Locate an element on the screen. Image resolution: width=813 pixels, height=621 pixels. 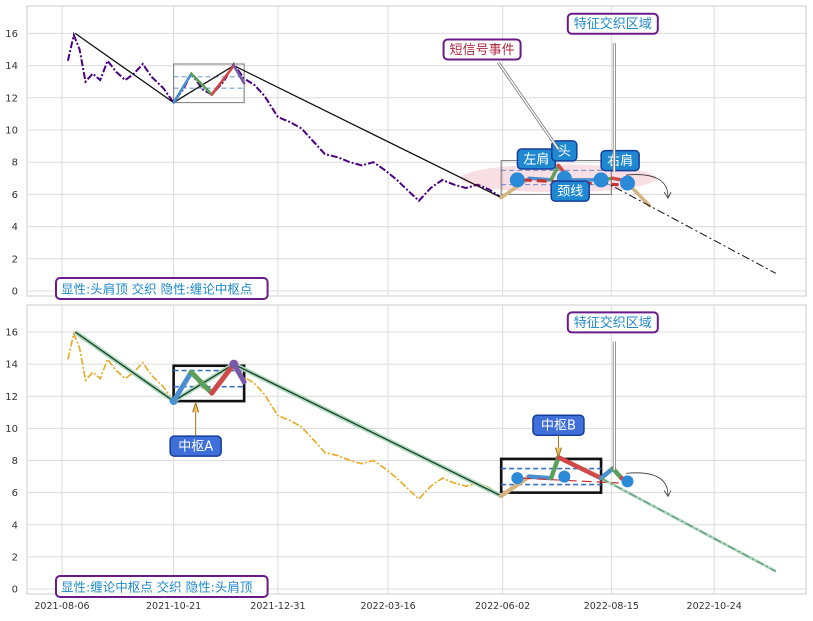
callout-pointer-inner is located at coordinates (528, 105).